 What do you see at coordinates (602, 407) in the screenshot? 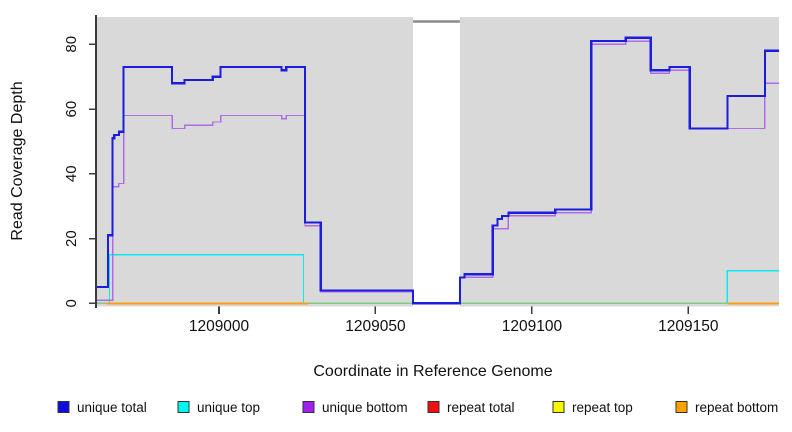
I see `legend-label: repeat top` at bounding box center [602, 407].